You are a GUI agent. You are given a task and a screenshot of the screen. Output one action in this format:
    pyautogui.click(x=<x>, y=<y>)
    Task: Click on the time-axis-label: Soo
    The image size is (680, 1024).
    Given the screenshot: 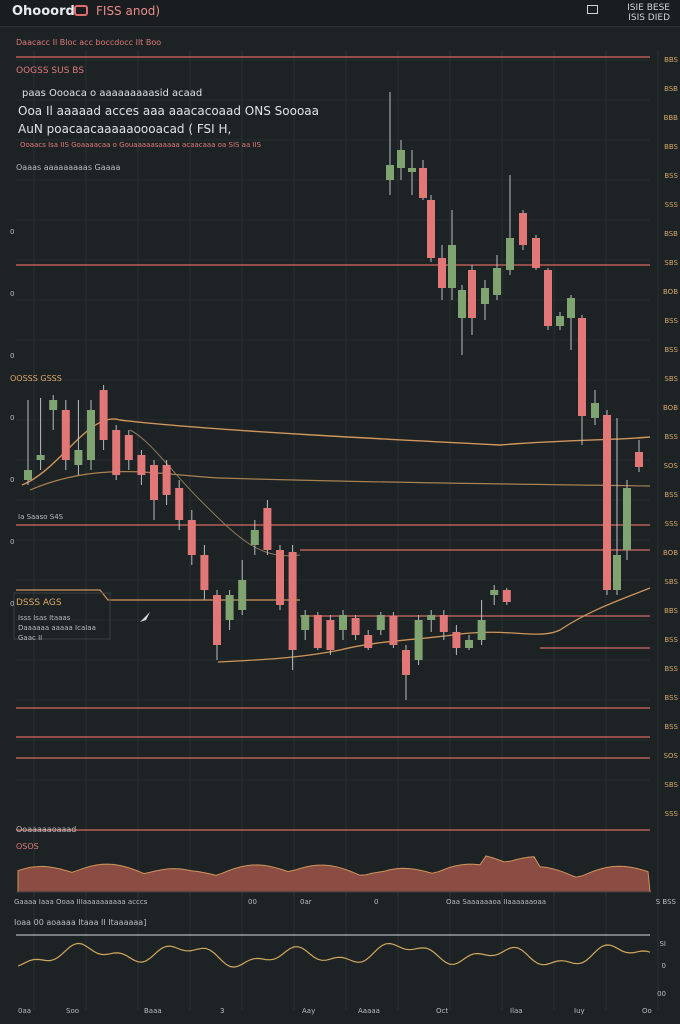 What is the action you would take?
    pyautogui.click(x=73, y=1011)
    